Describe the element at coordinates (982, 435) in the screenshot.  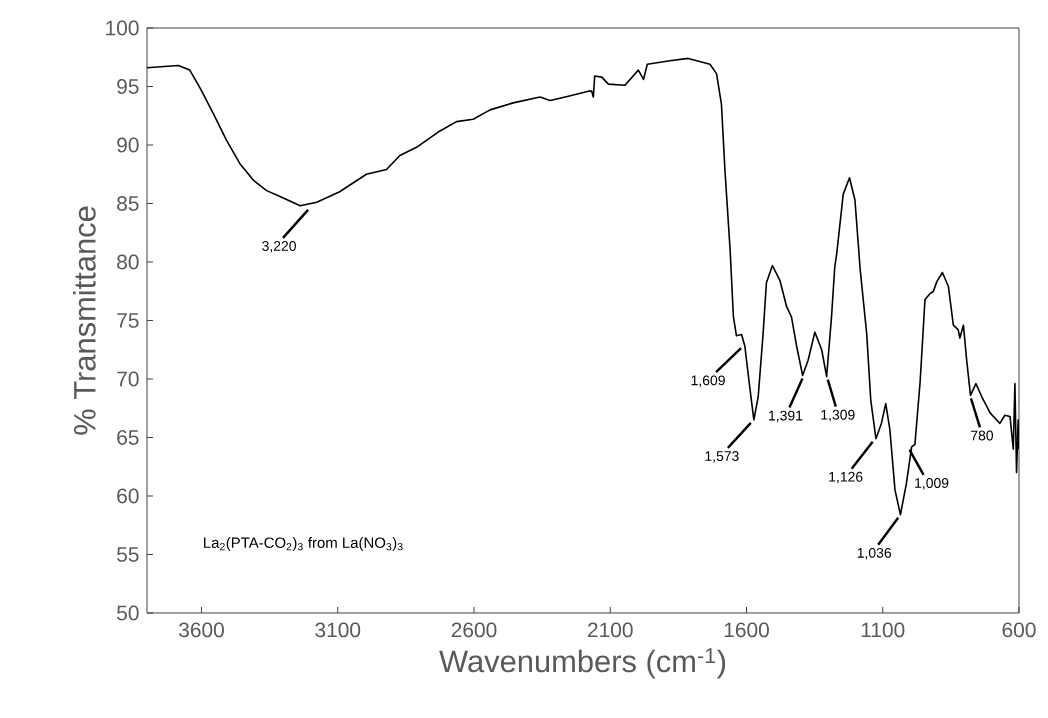
I see `annotation: 780` at that location.